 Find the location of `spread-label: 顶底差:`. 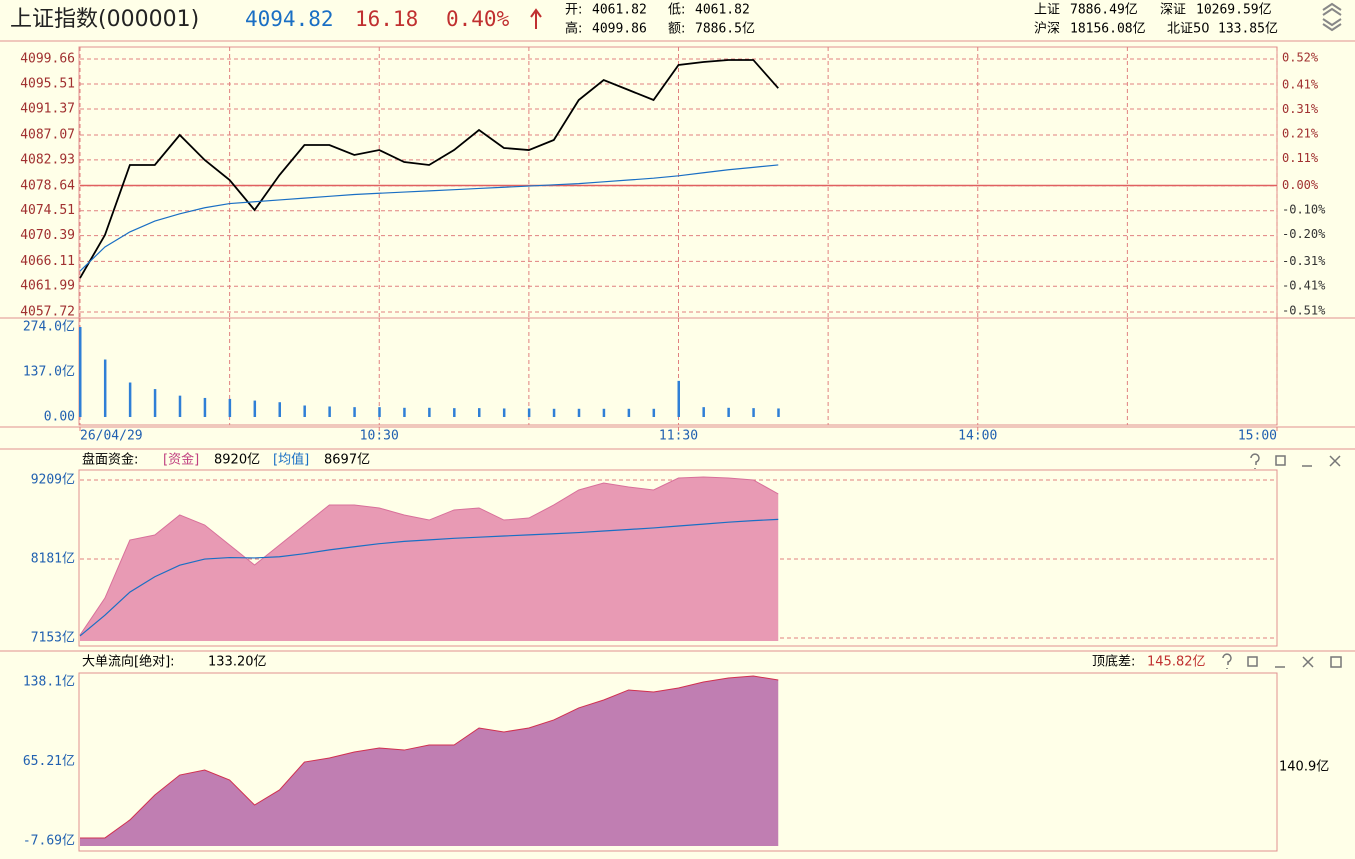

spread-label: 顶底差: is located at coordinates (1113, 662).